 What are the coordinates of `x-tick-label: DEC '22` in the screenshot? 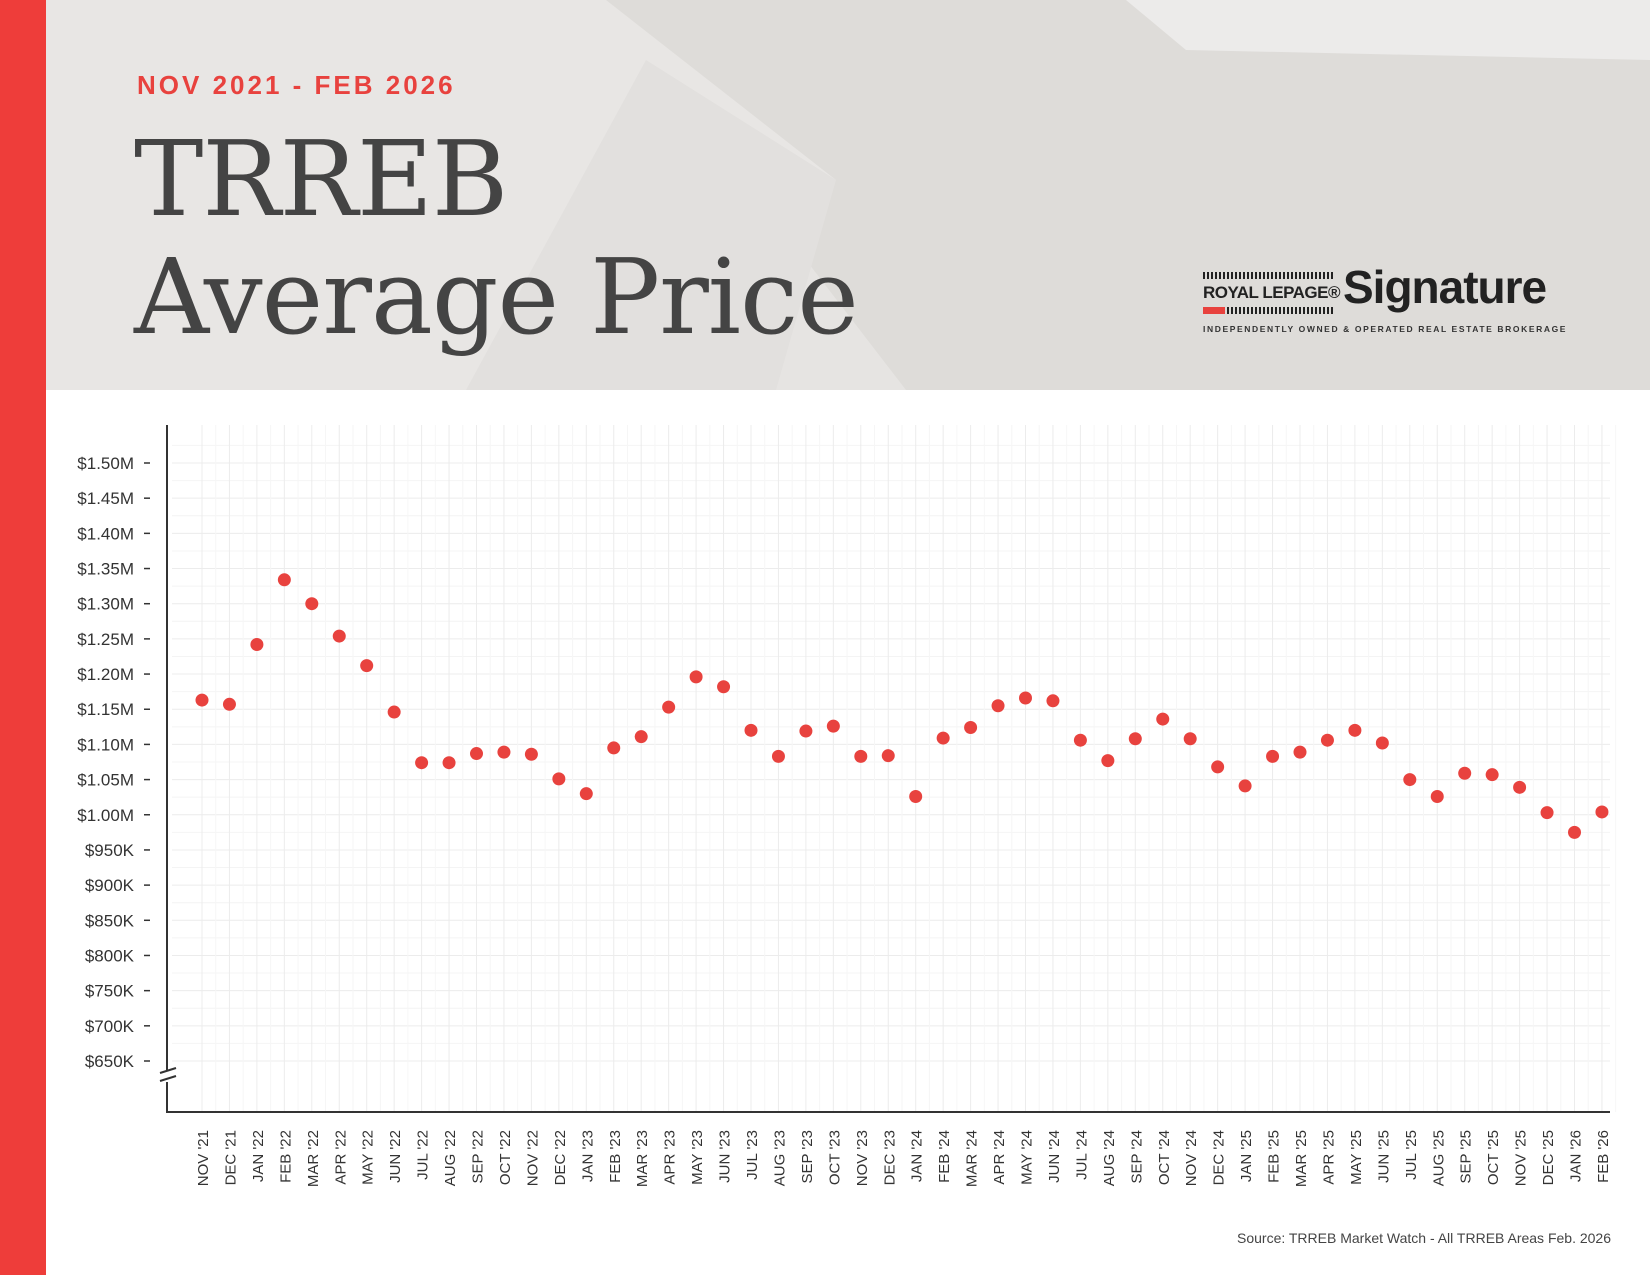 It's located at (560, 1157).